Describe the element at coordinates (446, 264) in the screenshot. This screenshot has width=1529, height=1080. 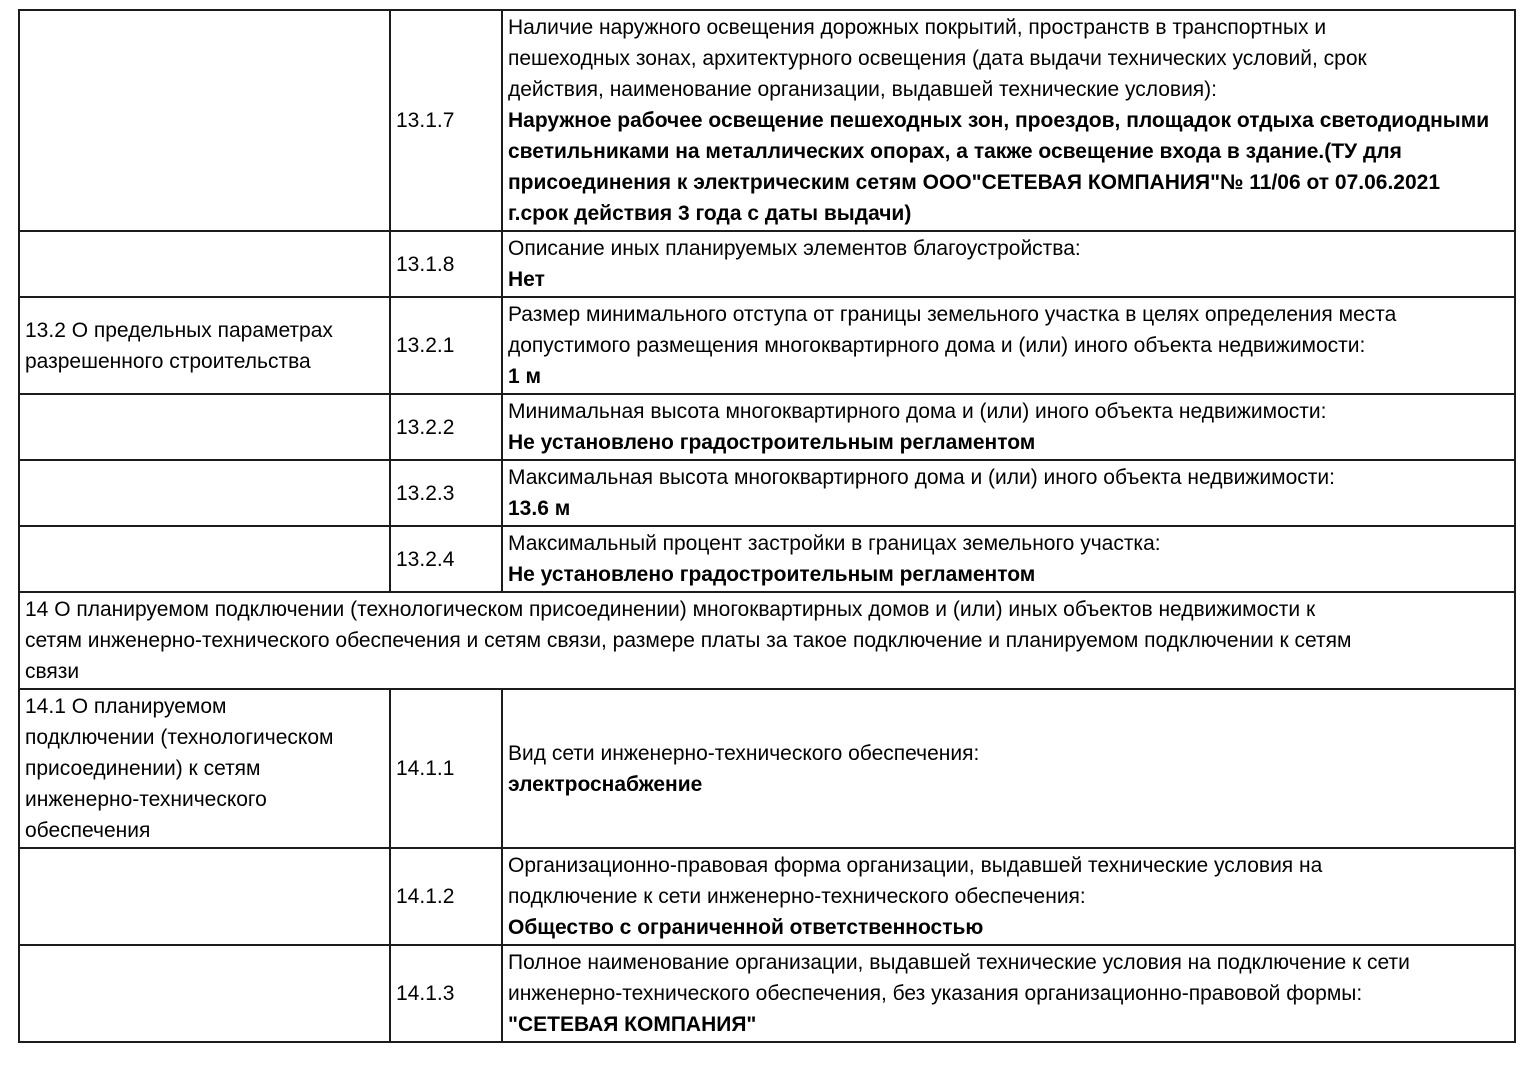
I see `item-number-cell: 13.1.8` at that location.